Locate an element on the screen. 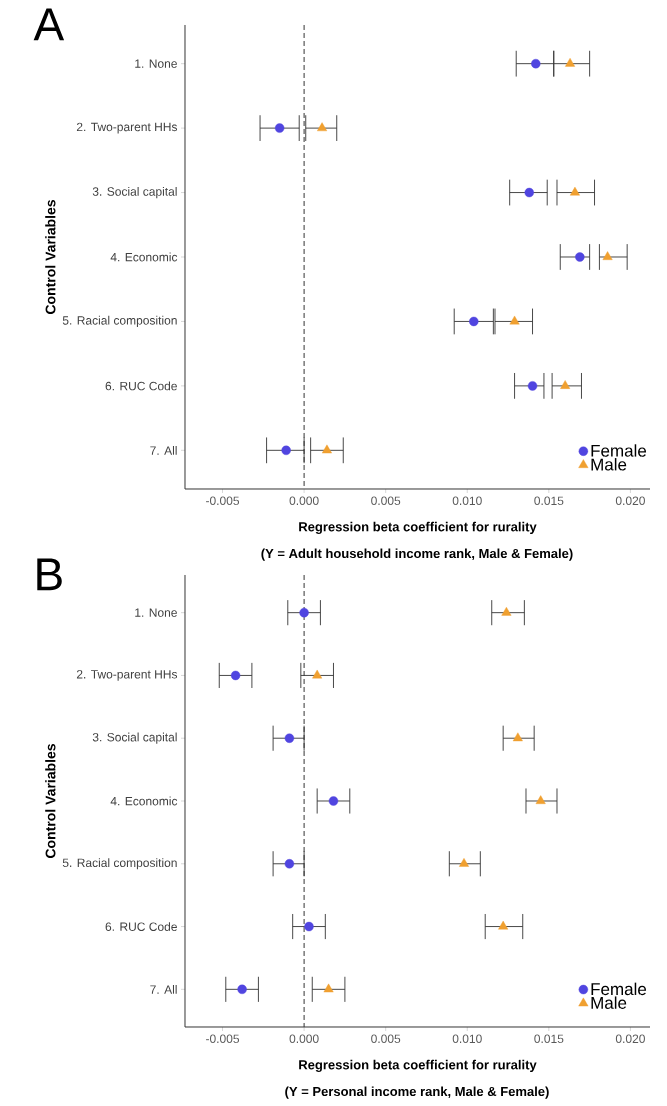 This screenshot has width=667, height=1106. chart-title: A is located at coordinates (49, 24).